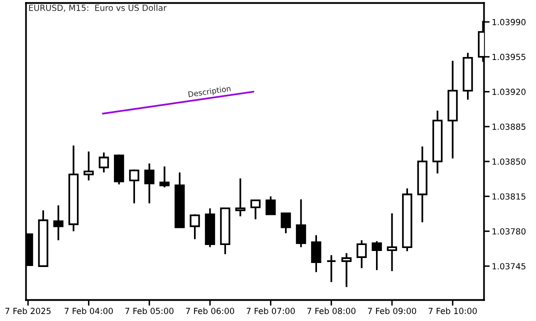 The height and width of the screenshot is (321, 536). I want to click on y-tick-label: 1.03920, so click(509, 91).